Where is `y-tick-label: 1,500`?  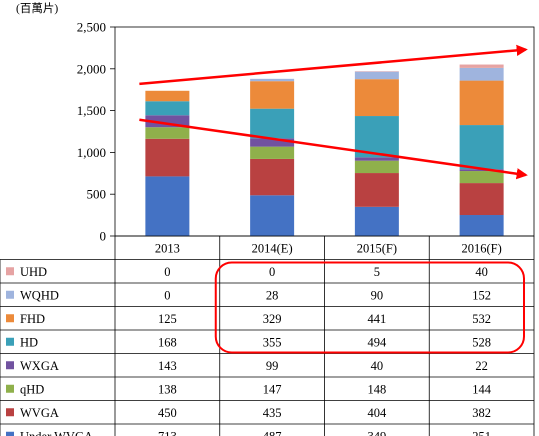 y-tick-label: 1,500 is located at coordinates (91, 110).